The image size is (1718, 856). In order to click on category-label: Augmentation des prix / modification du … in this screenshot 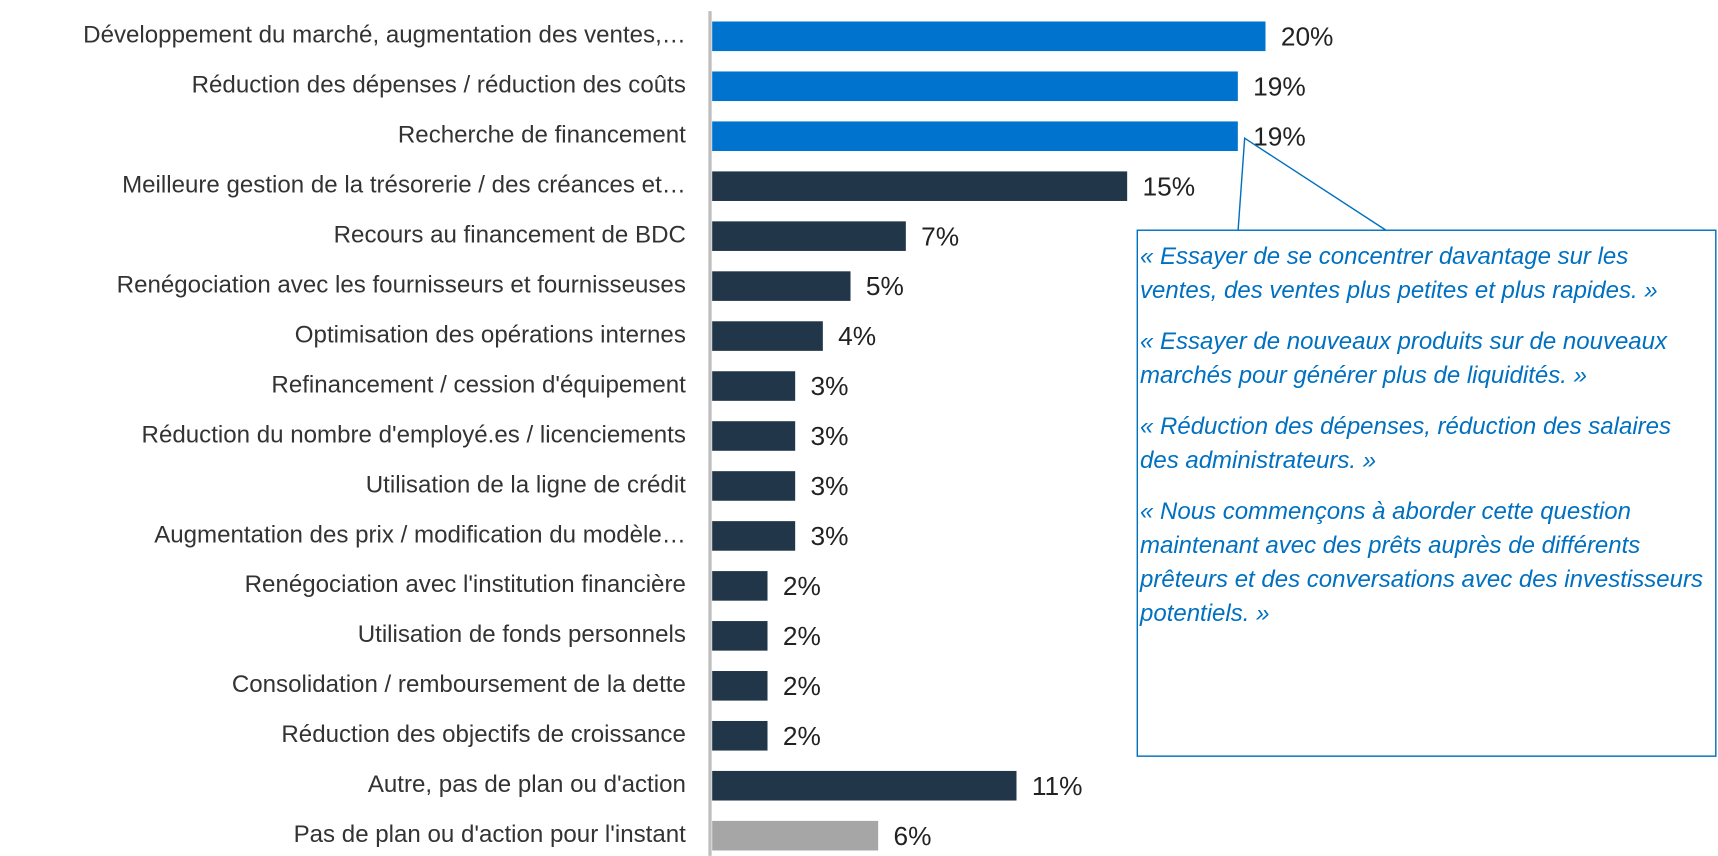, I will do `click(420, 534)`.